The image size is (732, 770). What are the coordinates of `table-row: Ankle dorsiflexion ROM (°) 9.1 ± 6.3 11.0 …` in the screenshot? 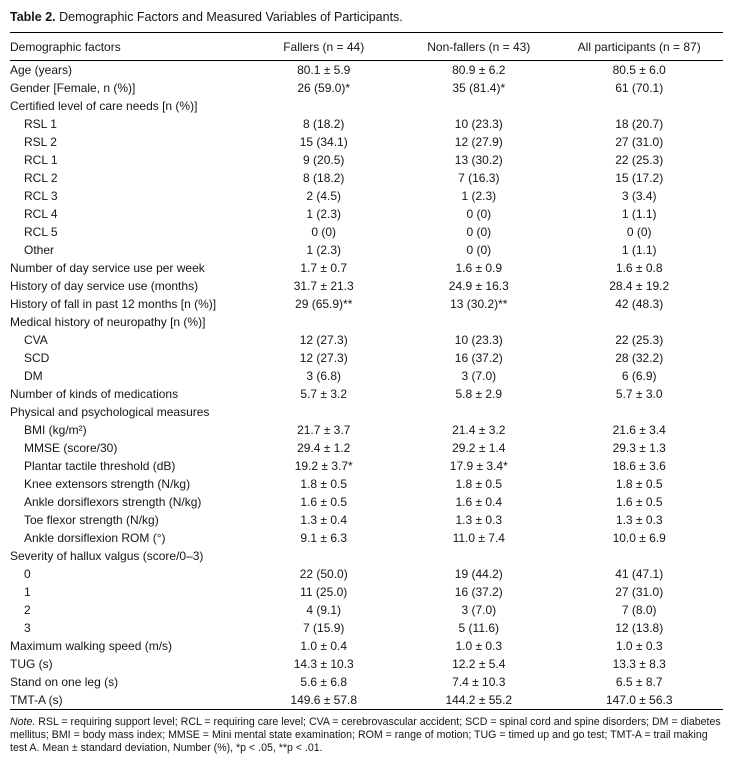 It's located at (366, 538).